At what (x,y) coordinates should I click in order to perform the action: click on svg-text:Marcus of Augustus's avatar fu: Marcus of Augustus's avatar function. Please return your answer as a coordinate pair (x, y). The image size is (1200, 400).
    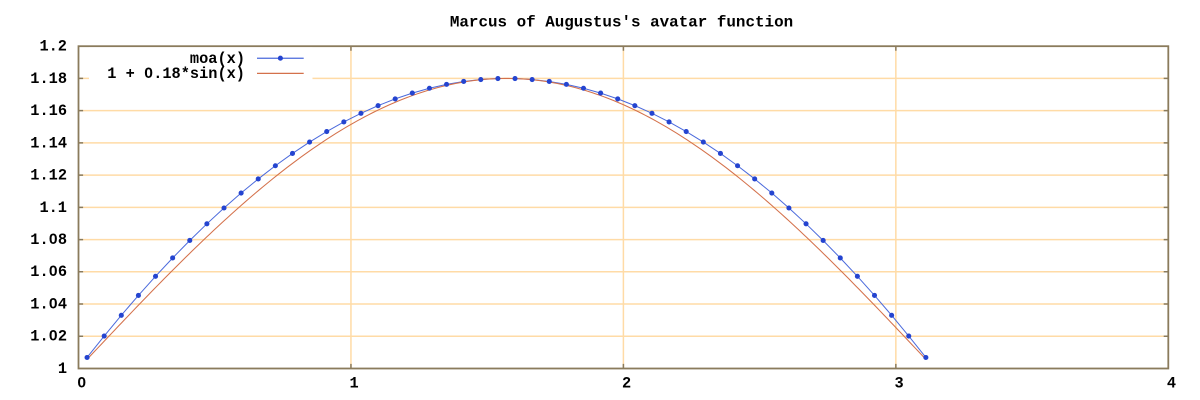
    Looking at the image, I should click on (621, 23).